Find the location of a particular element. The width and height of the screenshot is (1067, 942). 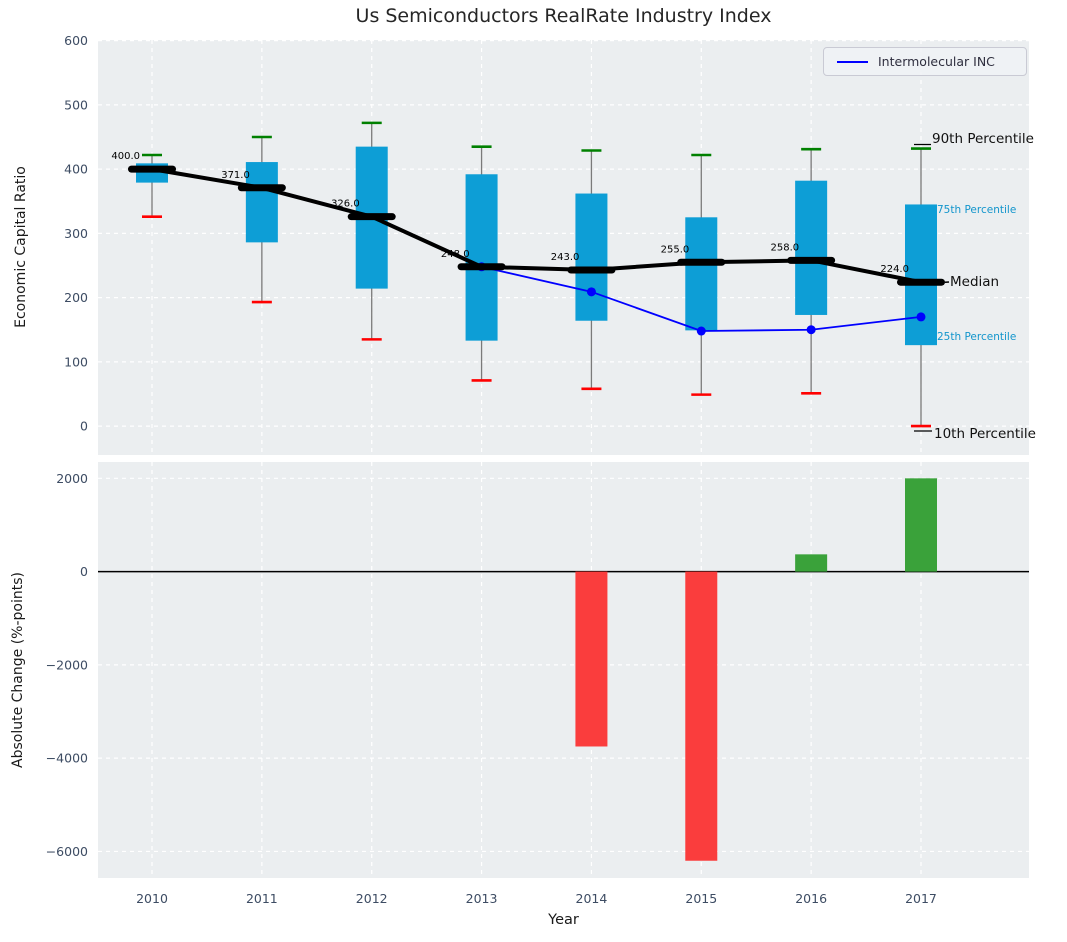

x-tick-label: 2011 is located at coordinates (262, 898).